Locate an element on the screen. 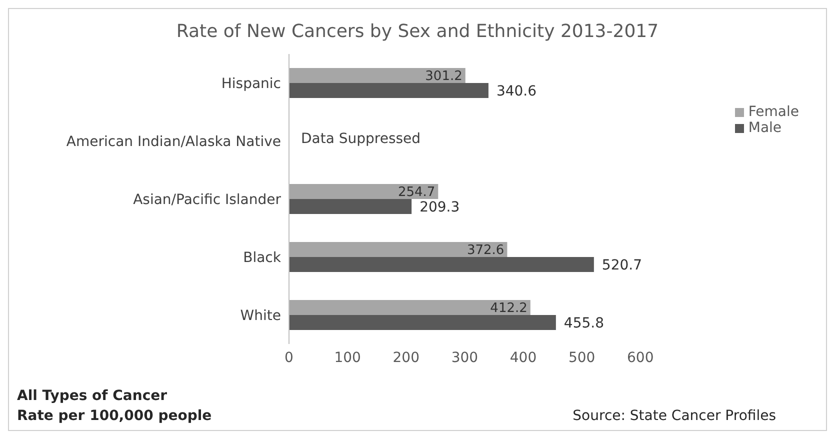 This screenshot has height=439, width=837. x-tick-label: 500 is located at coordinates (582, 358).